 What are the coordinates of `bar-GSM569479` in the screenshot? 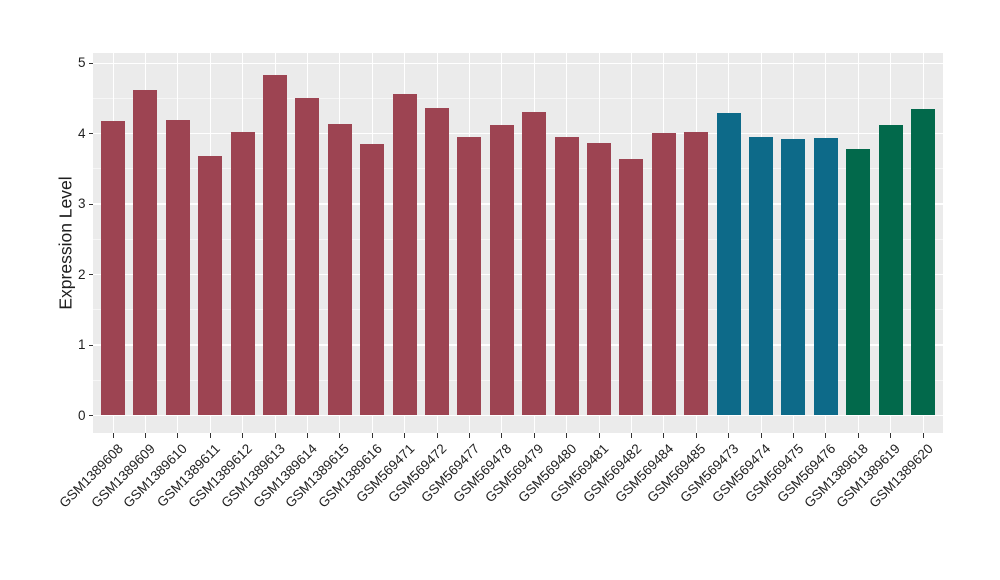 It's located at (534, 263).